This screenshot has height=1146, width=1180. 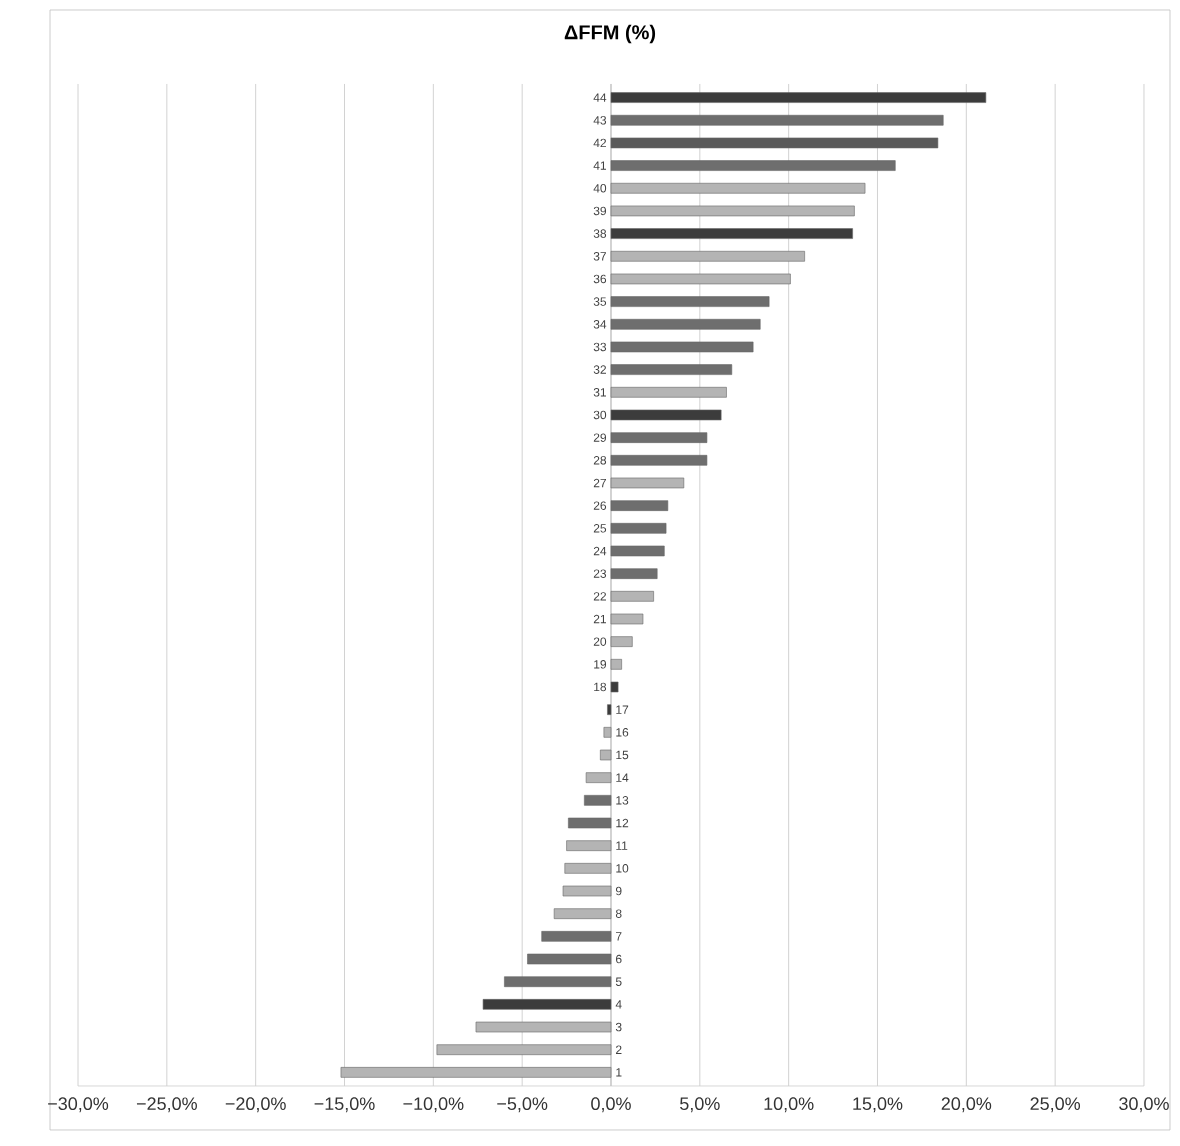 What do you see at coordinates (78, 1105) in the screenshot?
I see `x-tick-label: −30,0%` at bounding box center [78, 1105].